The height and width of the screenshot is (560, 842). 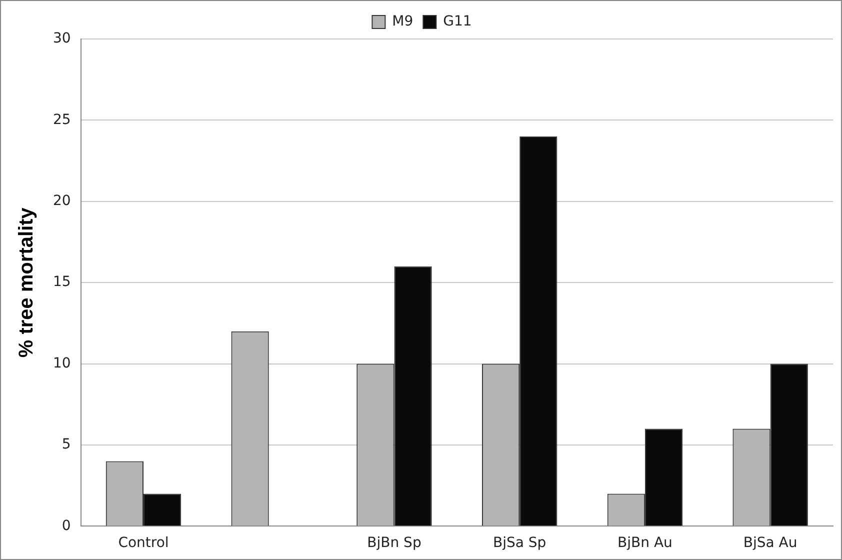 What do you see at coordinates (143, 543) in the screenshot?
I see `x-tick-label: Control` at bounding box center [143, 543].